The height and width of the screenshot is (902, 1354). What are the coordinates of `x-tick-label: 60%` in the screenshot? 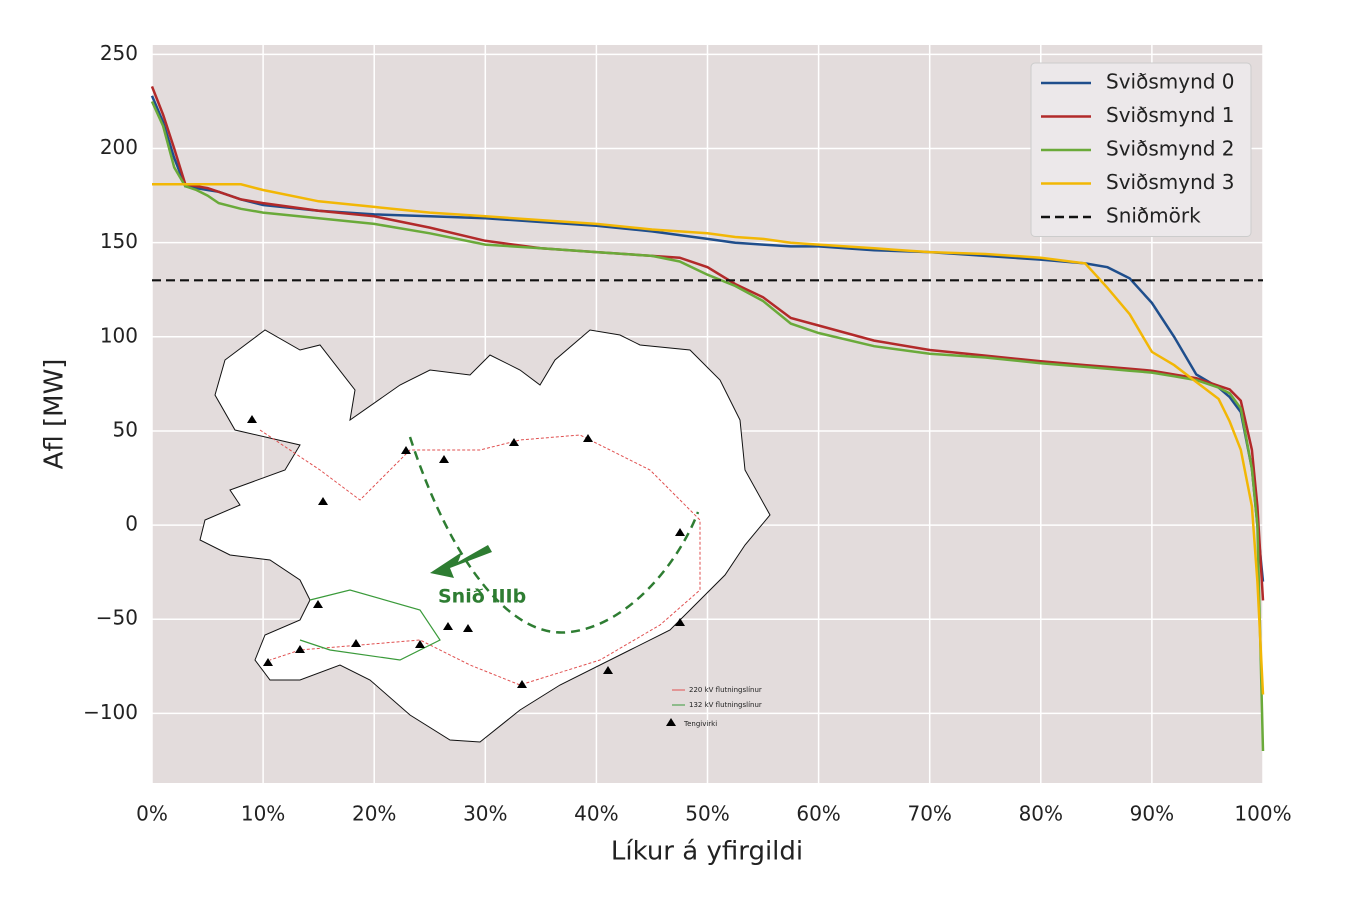 It's located at (818, 814).